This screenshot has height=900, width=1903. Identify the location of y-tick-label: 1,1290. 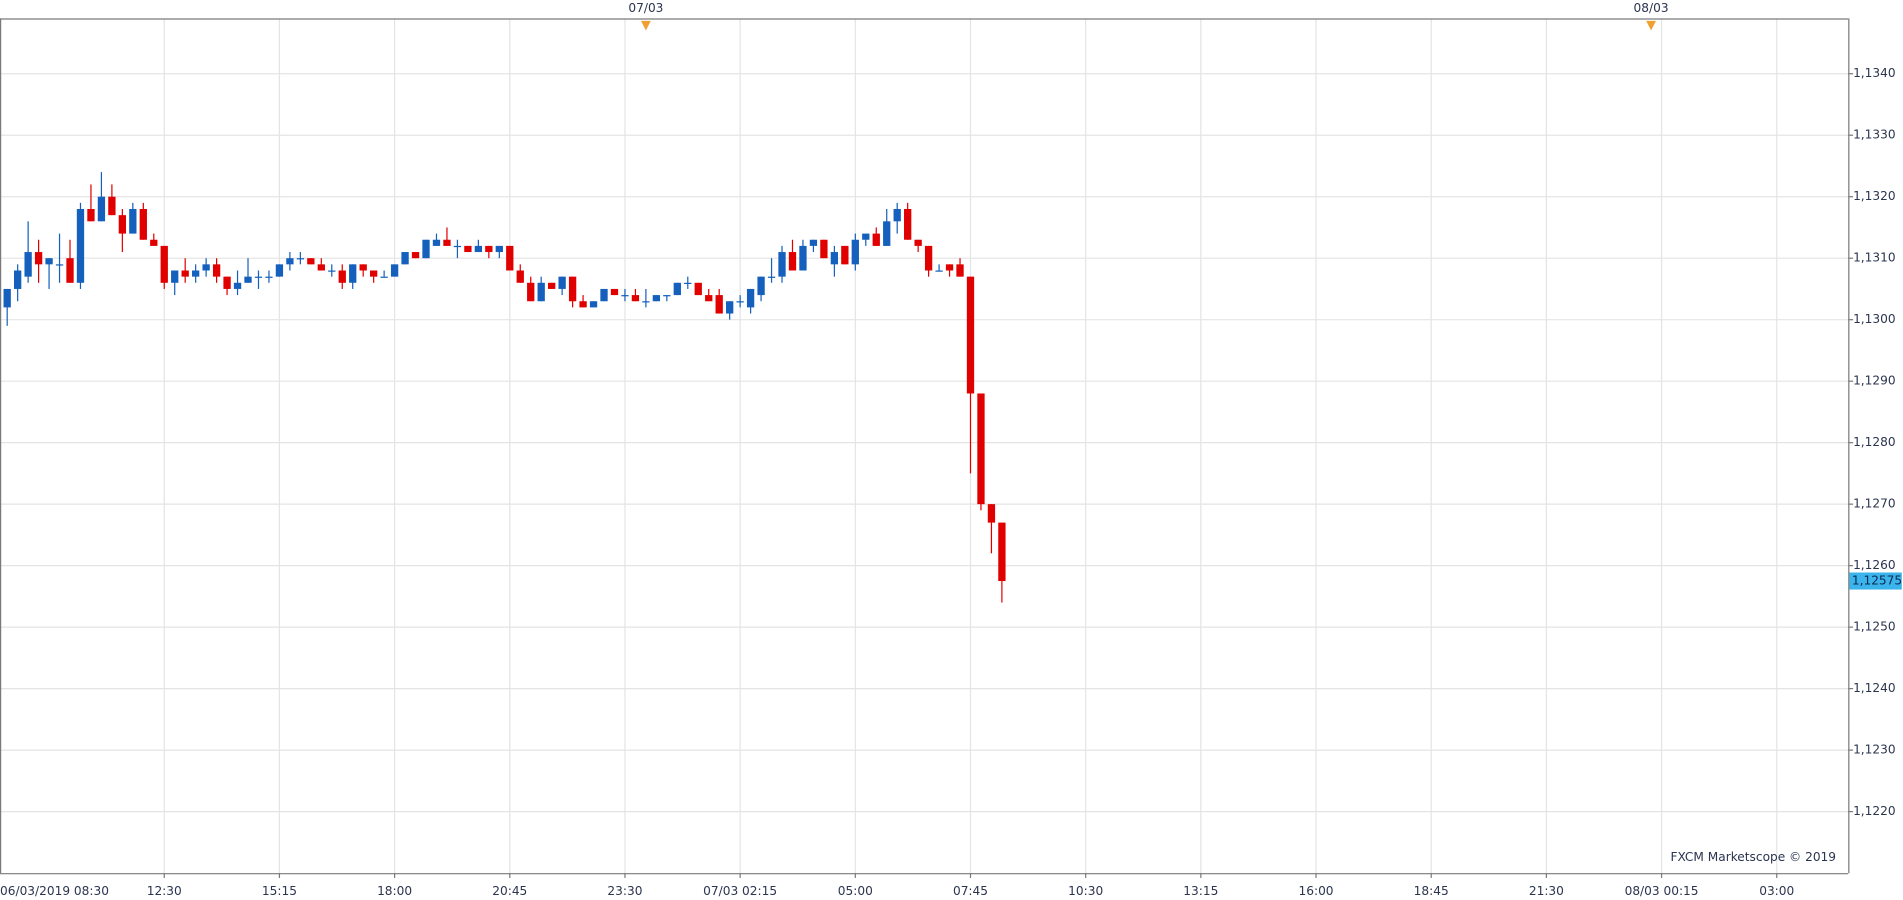
(1874, 381).